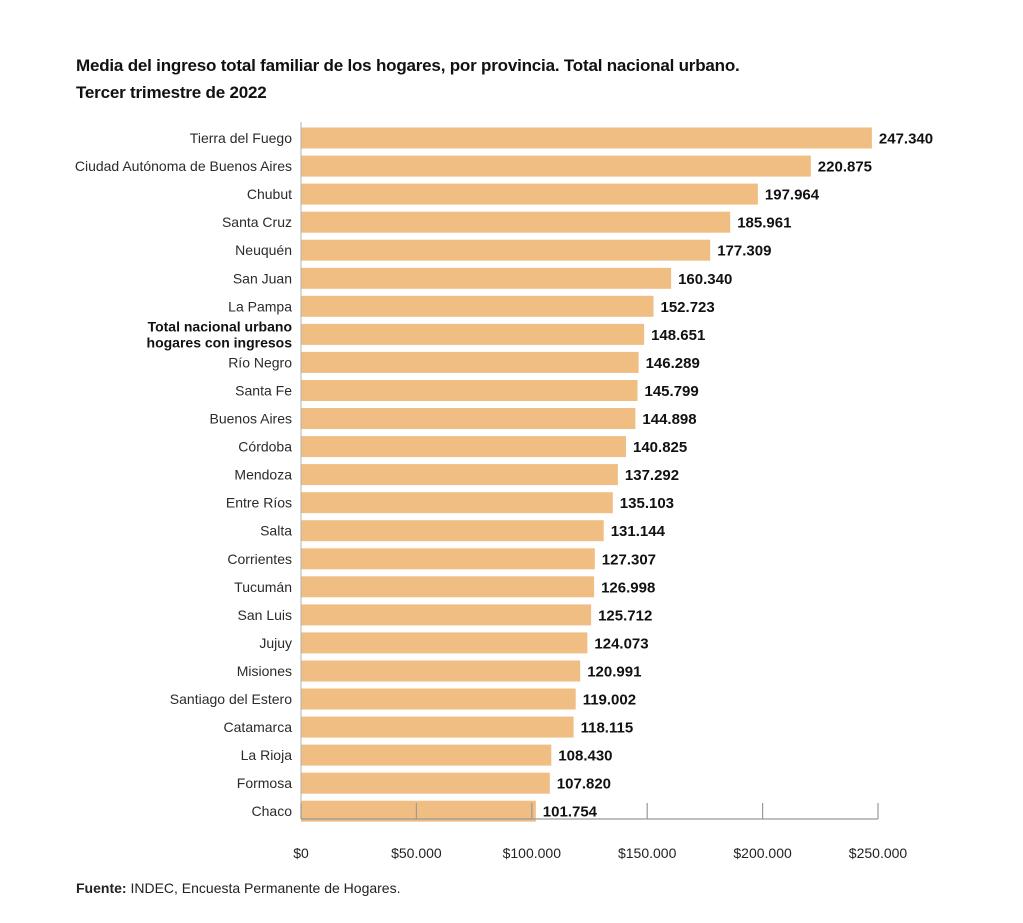  I want to click on x-tick-label: $100.000, so click(532, 853).